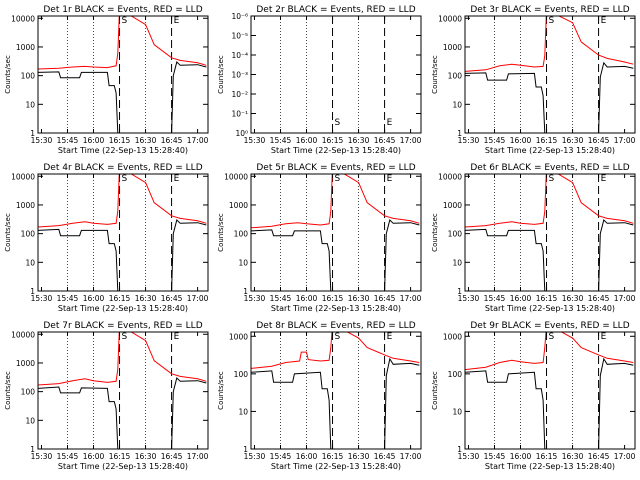 The image size is (640, 480). I want to click on y-tick-label: 10⁻⁶, so click(239, 16).